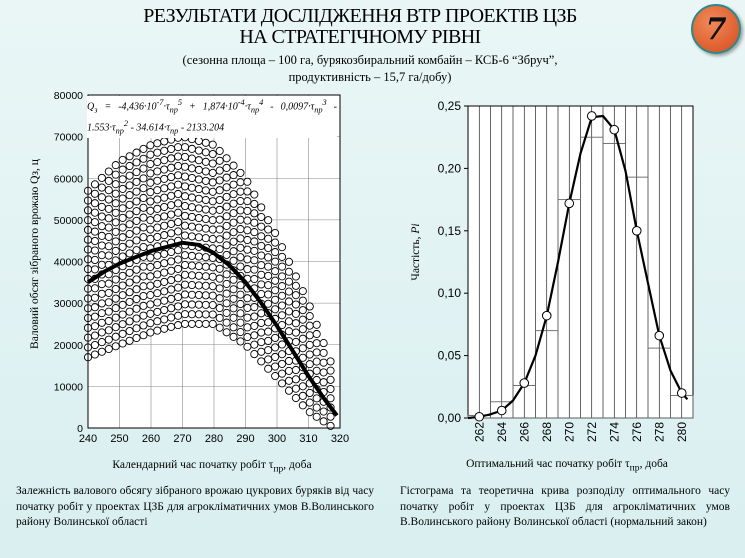 This screenshot has width=745, height=558. Describe the element at coordinates (637, 432) in the screenshot. I see `right-x-tick-label: 276` at that location.